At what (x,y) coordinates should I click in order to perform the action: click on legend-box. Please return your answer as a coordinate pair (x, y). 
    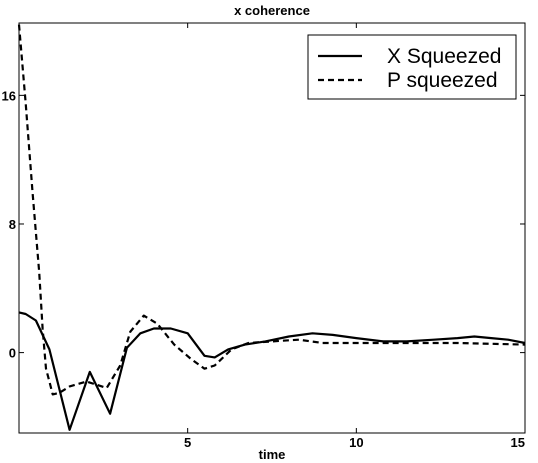
    Looking at the image, I should click on (412, 67).